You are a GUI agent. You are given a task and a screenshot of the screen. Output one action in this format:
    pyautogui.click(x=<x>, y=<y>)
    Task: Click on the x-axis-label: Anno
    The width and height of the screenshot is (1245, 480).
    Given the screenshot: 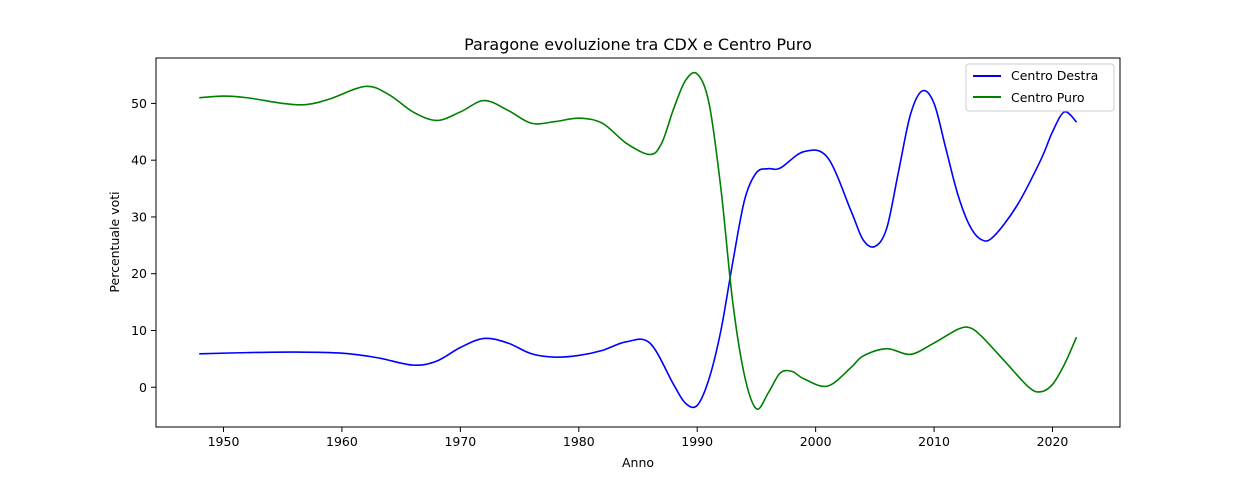 What is the action you would take?
    pyautogui.click(x=638, y=462)
    